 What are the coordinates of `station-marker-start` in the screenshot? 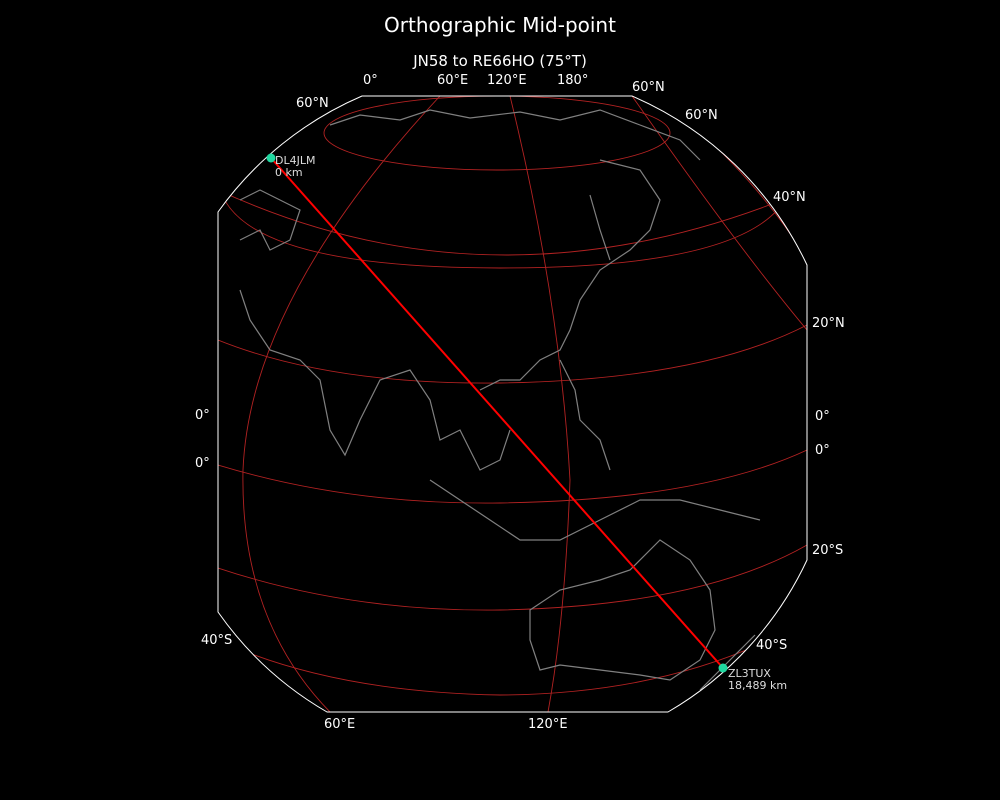 It's located at (271, 158).